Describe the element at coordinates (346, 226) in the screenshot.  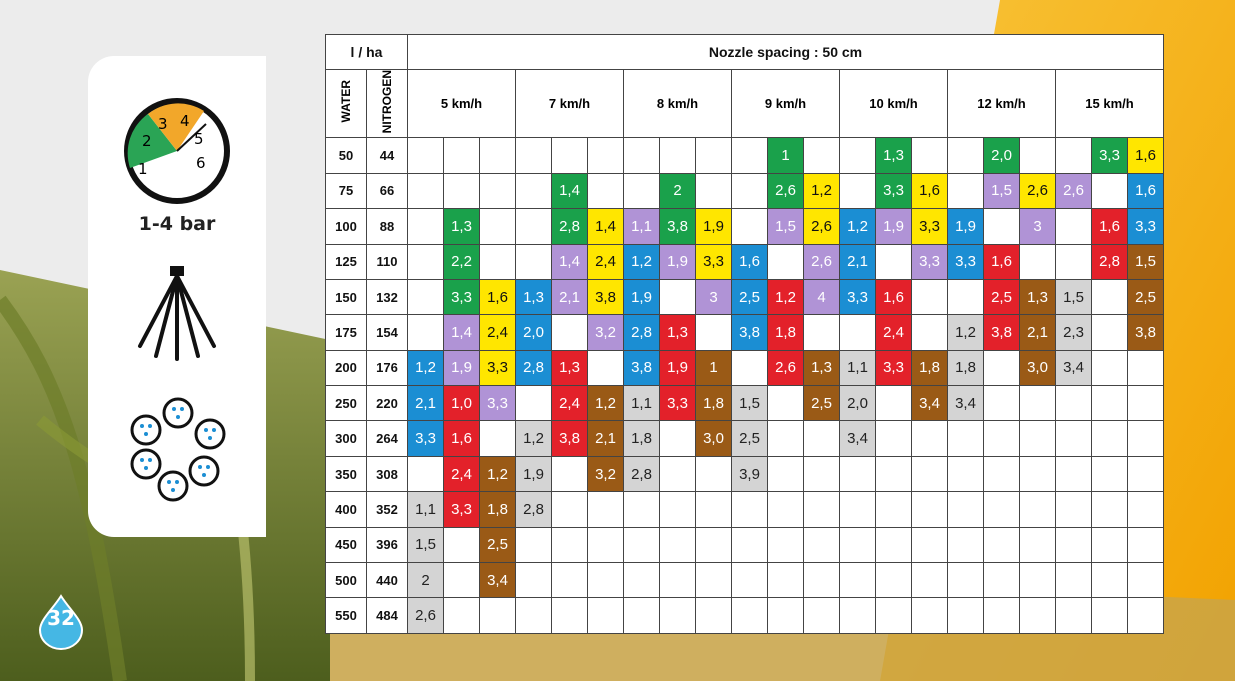
I see `water-rate-cell: 100` at that location.